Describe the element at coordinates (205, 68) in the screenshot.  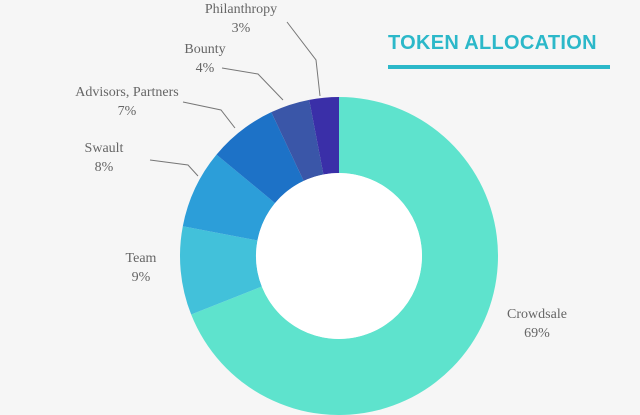
I see `slice-value-bounty: 4%` at that location.